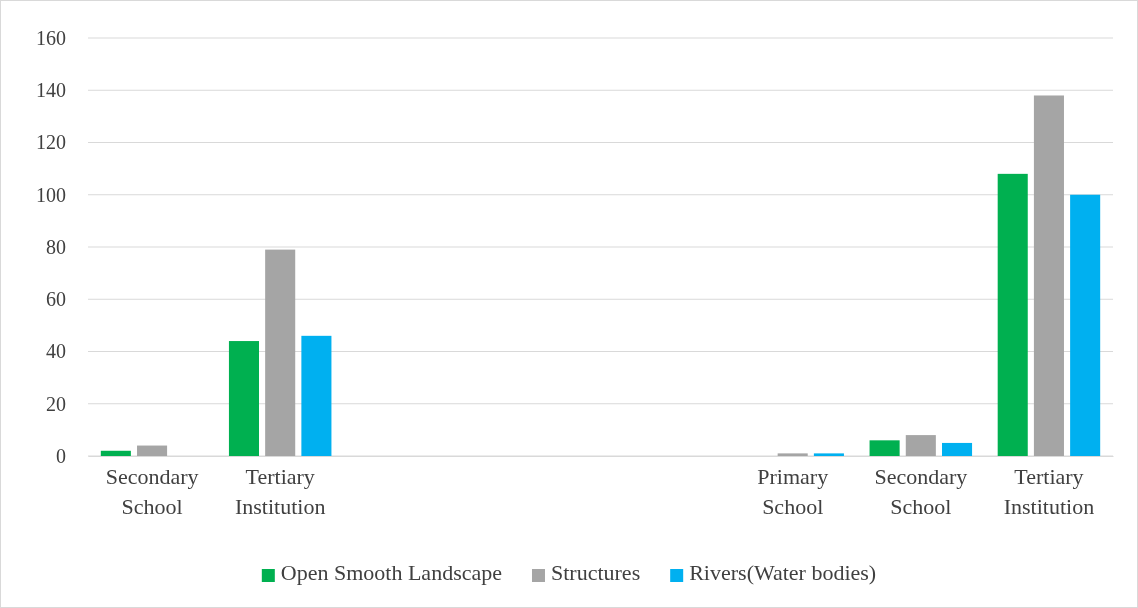 The image size is (1138, 608). I want to click on legend-label: Structures, so click(595, 572).